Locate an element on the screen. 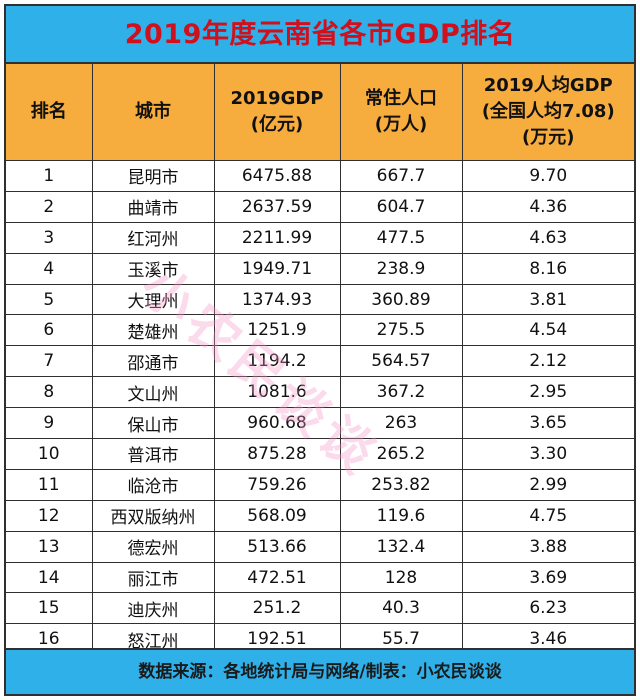 This screenshot has height=700, width=640. cell-population: 238.9 is located at coordinates (401, 268).